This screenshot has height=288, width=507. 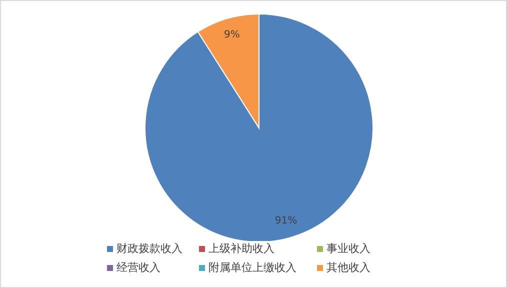 I want to click on legend-label: 事业收入, so click(x=348, y=248).